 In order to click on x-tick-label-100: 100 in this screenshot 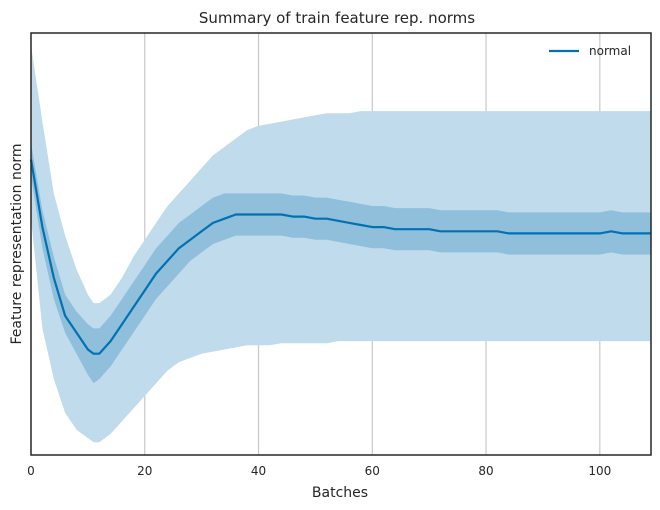, I will do `click(599, 471)`.